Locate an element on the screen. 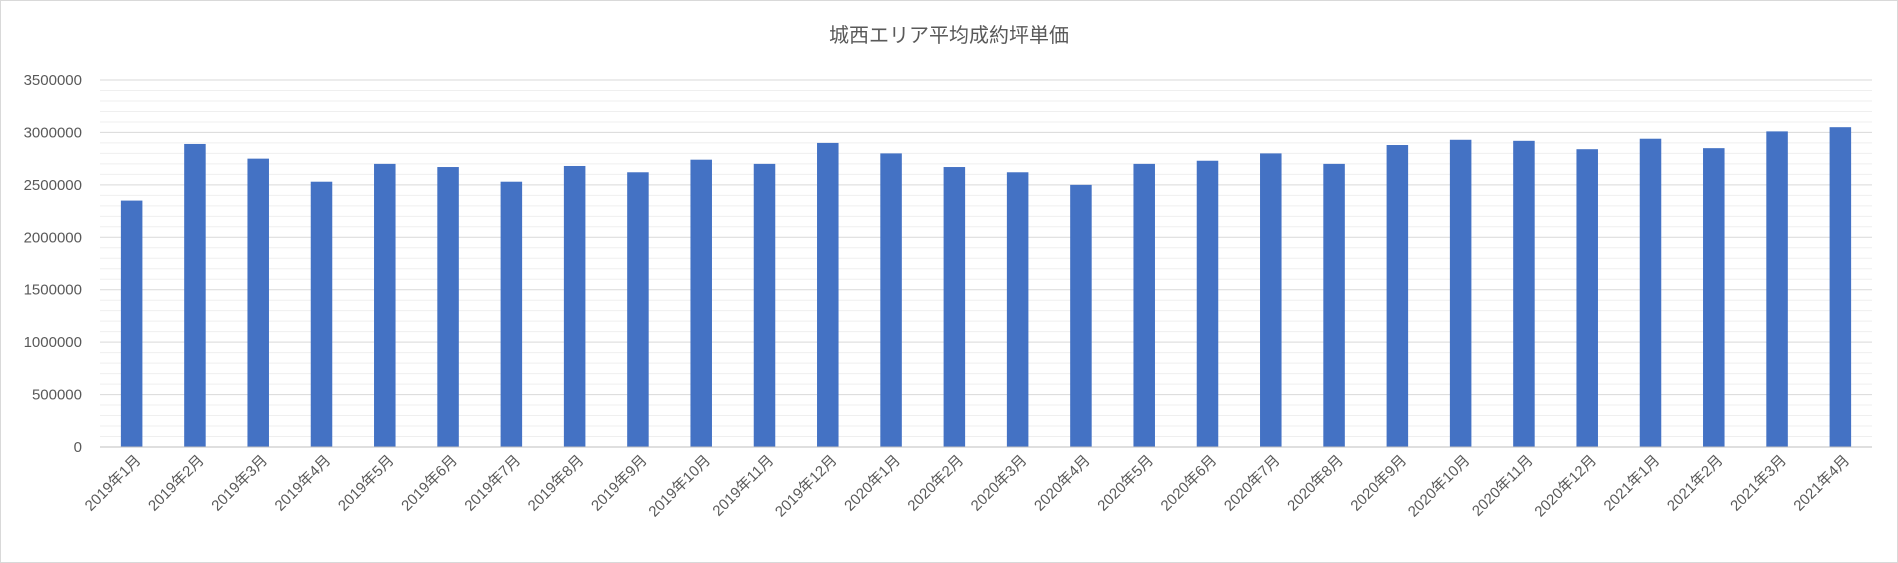 The height and width of the screenshot is (563, 1898). x-tick-label: 2019年9月 is located at coordinates (619, 483).